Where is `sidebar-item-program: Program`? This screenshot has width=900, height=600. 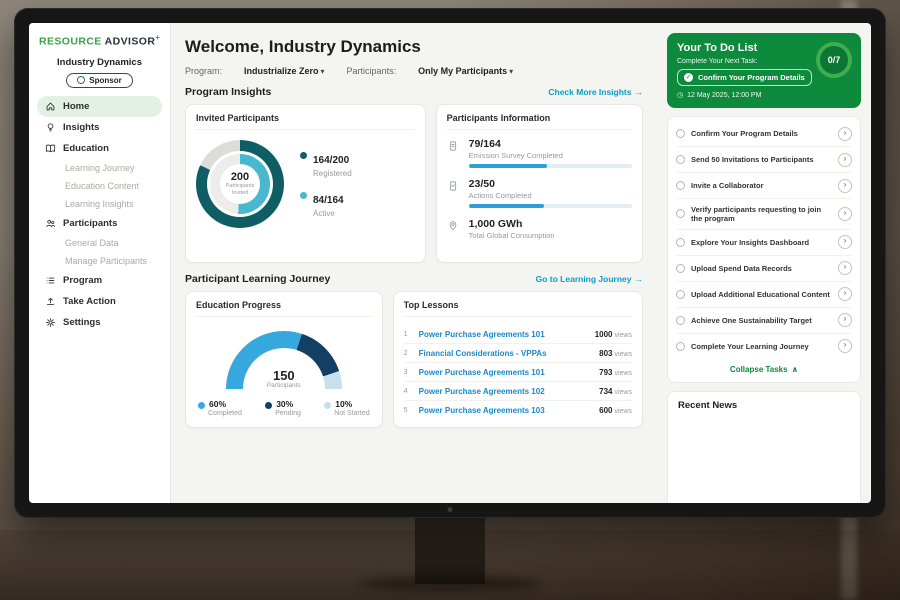 sidebar-item-program: Program is located at coordinates (99, 280).